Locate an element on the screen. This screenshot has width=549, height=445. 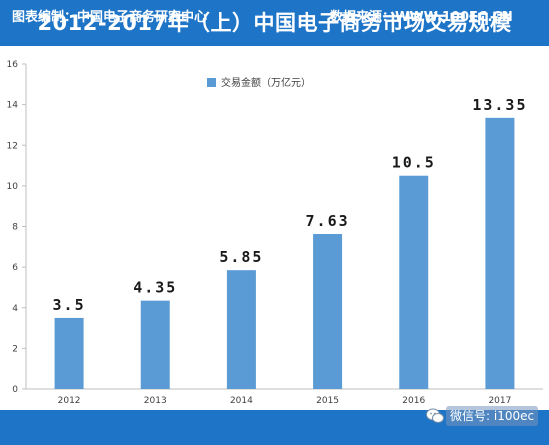
bar-2014 is located at coordinates (241, 329).